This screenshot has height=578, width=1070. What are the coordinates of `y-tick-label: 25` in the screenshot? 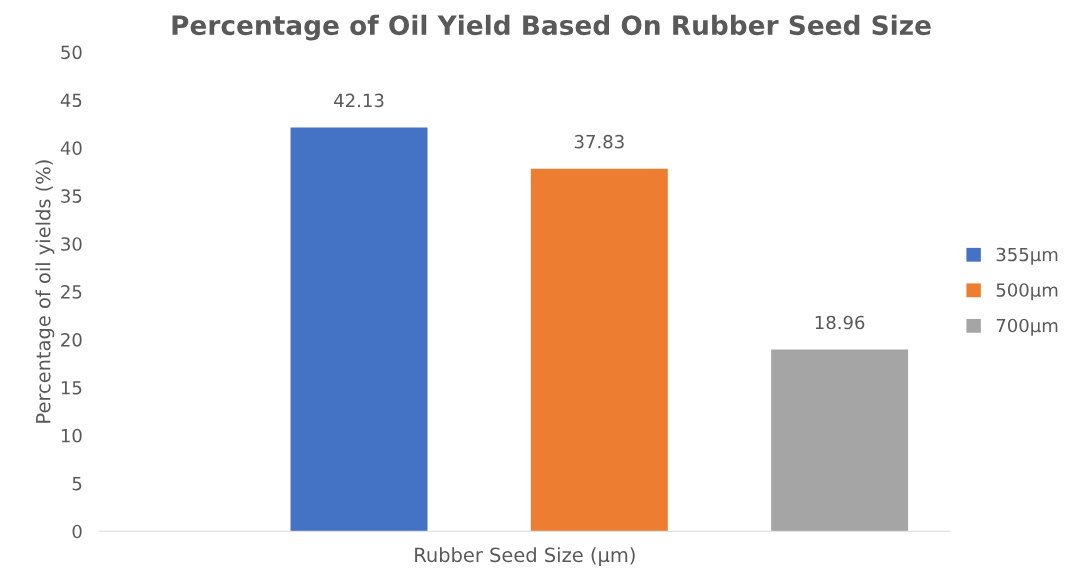 It's located at (71, 292).